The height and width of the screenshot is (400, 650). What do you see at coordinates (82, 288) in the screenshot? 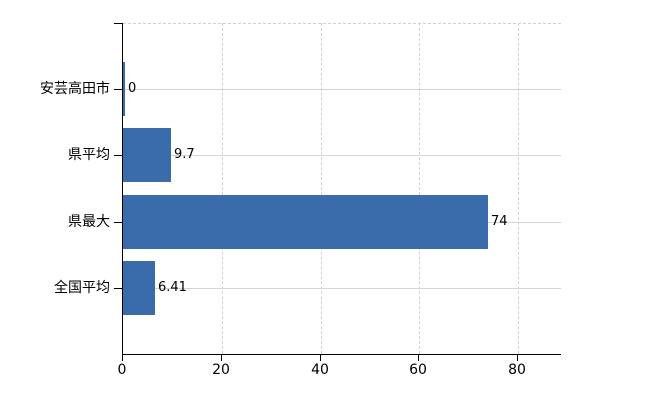
I see `category-label: 全国平均` at bounding box center [82, 288].